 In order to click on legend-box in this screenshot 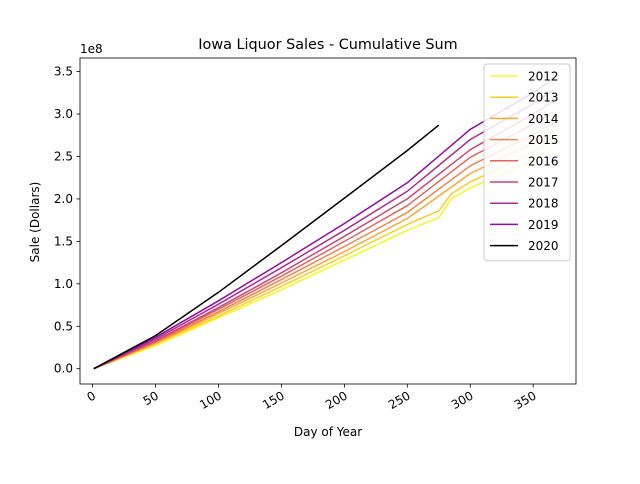, I will do `click(527, 162)`.